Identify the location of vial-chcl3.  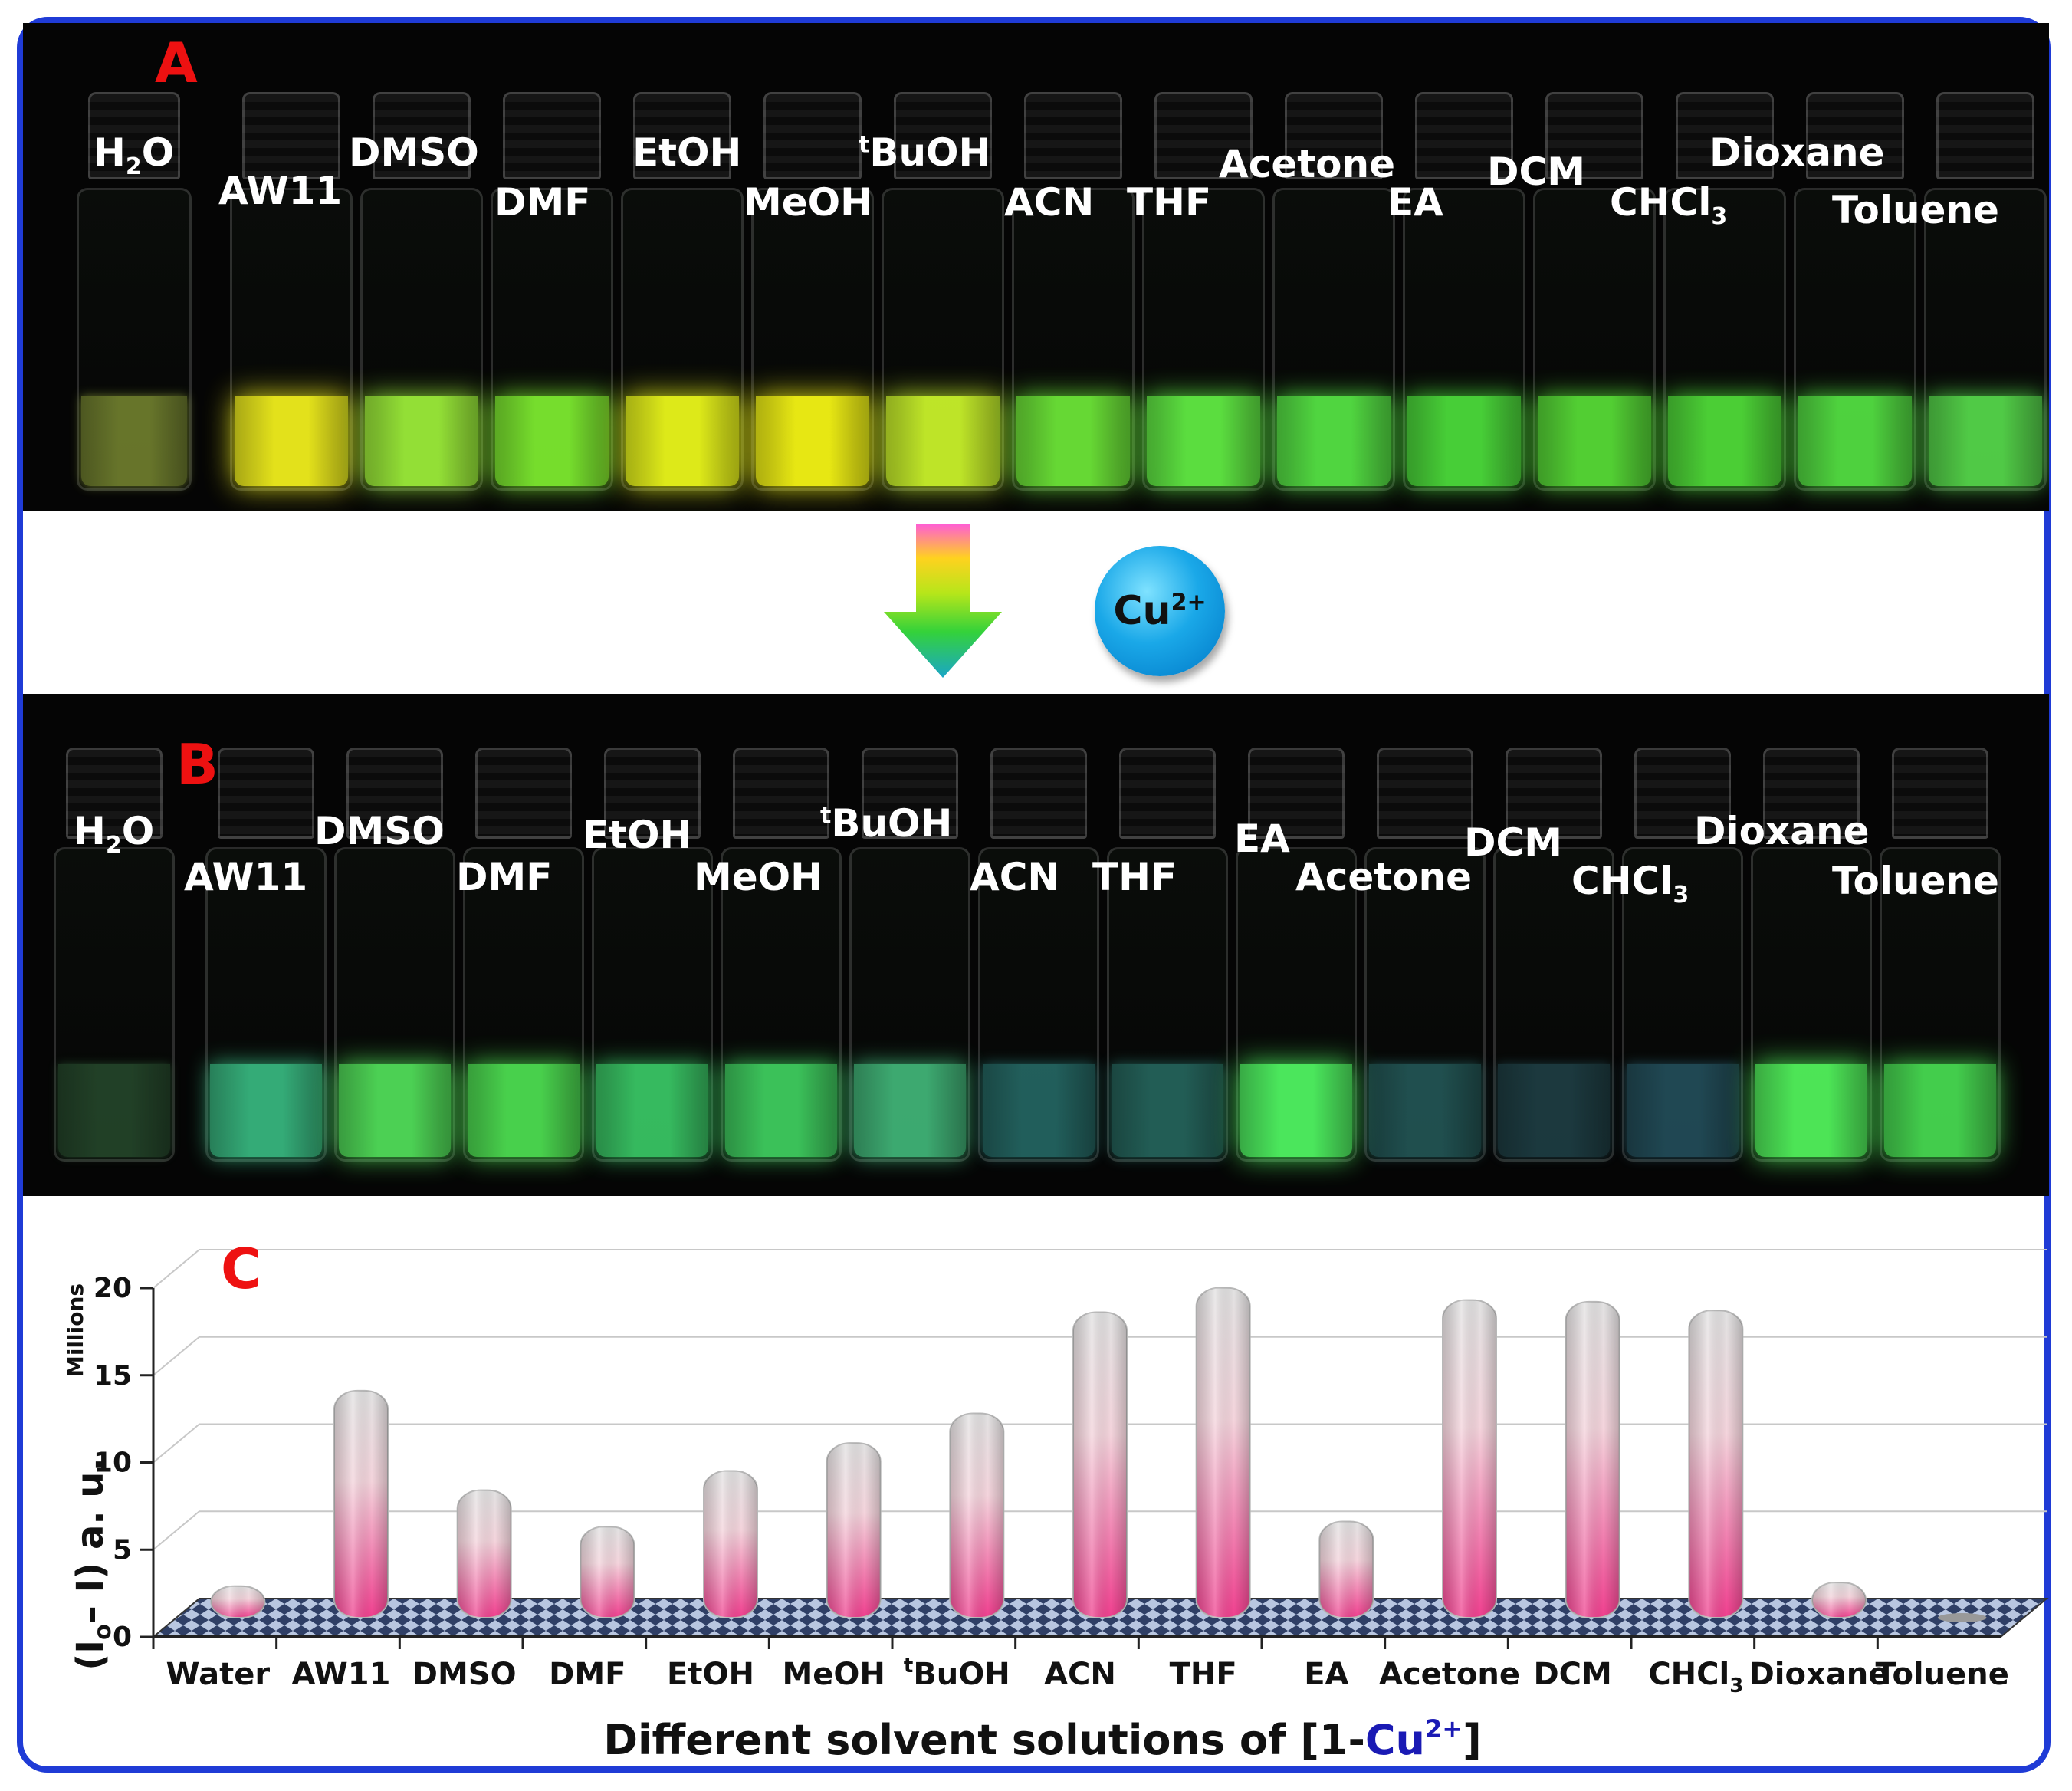
(1682, 955).